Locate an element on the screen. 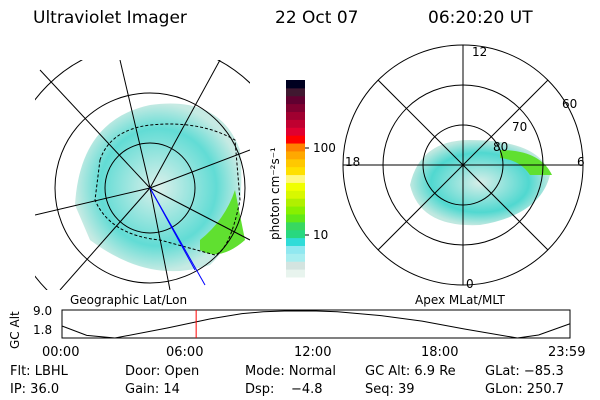  aurora-bright-region is located at coordinates (222, 222).